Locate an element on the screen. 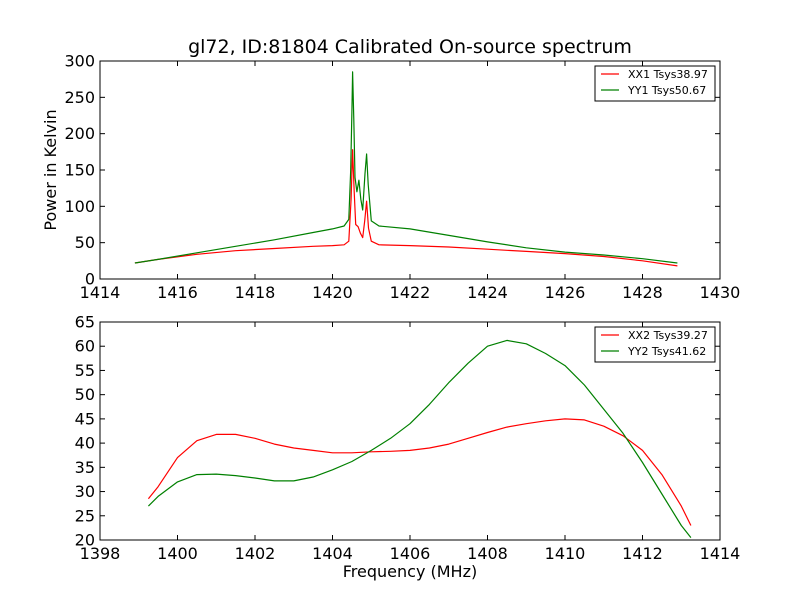 This screenshot has width=800, height=600. y-tick-label: 30 is located at coordinates (85, 491).